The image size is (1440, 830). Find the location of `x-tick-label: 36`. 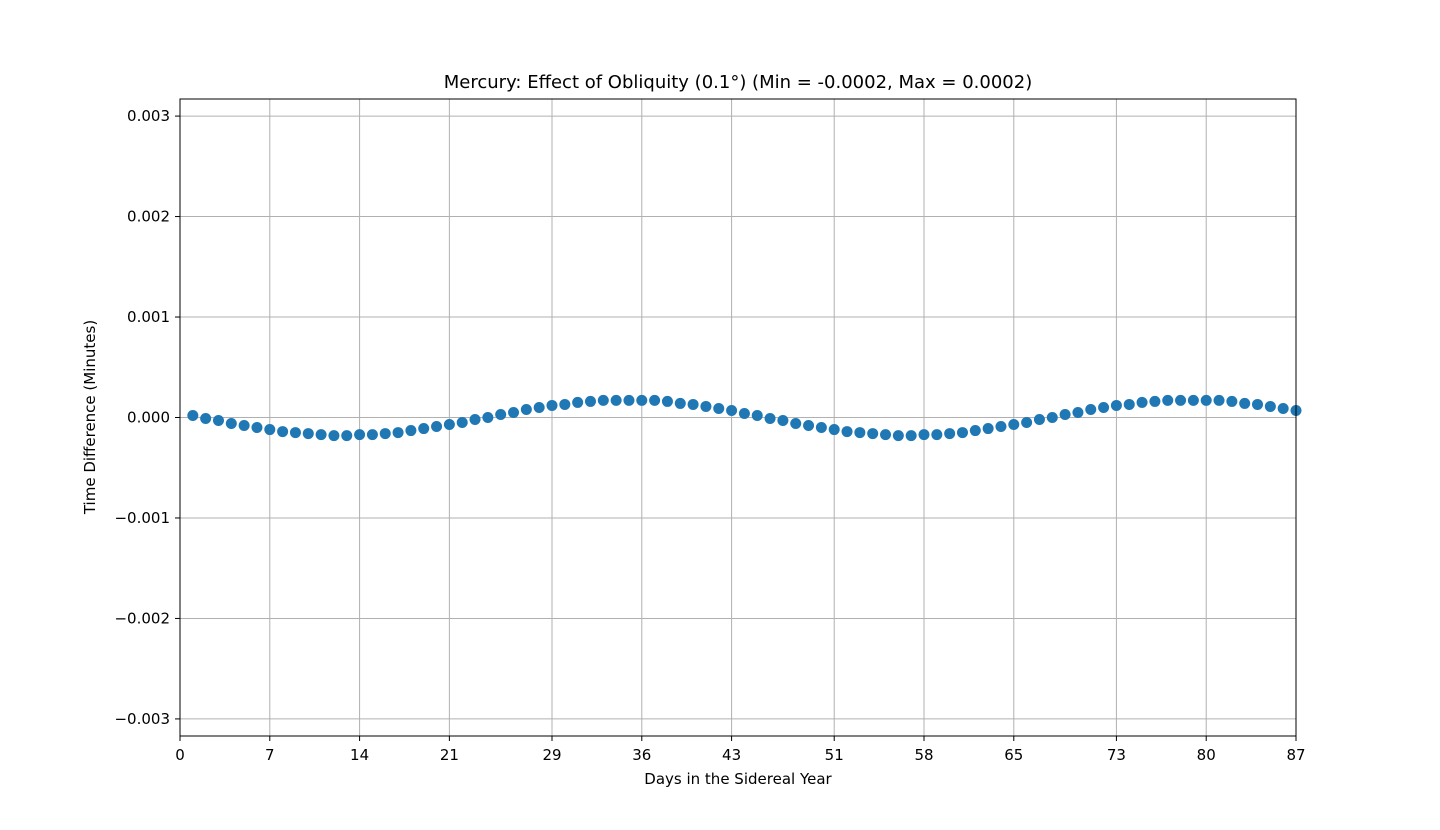

x-tick-label: 36 is located at coordinates (641, 755).